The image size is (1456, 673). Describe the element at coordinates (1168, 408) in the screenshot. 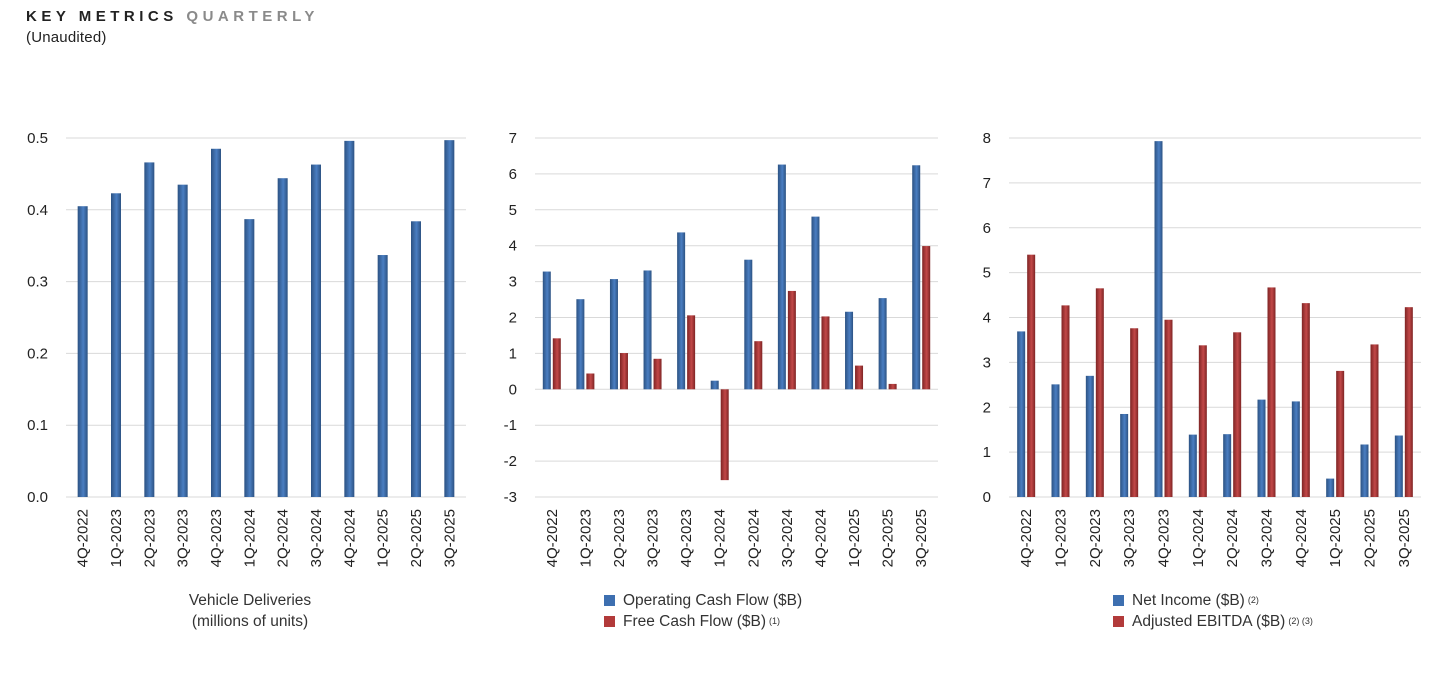

I see `bar-adjusted-ebitda-b--4q-2023` at that location.